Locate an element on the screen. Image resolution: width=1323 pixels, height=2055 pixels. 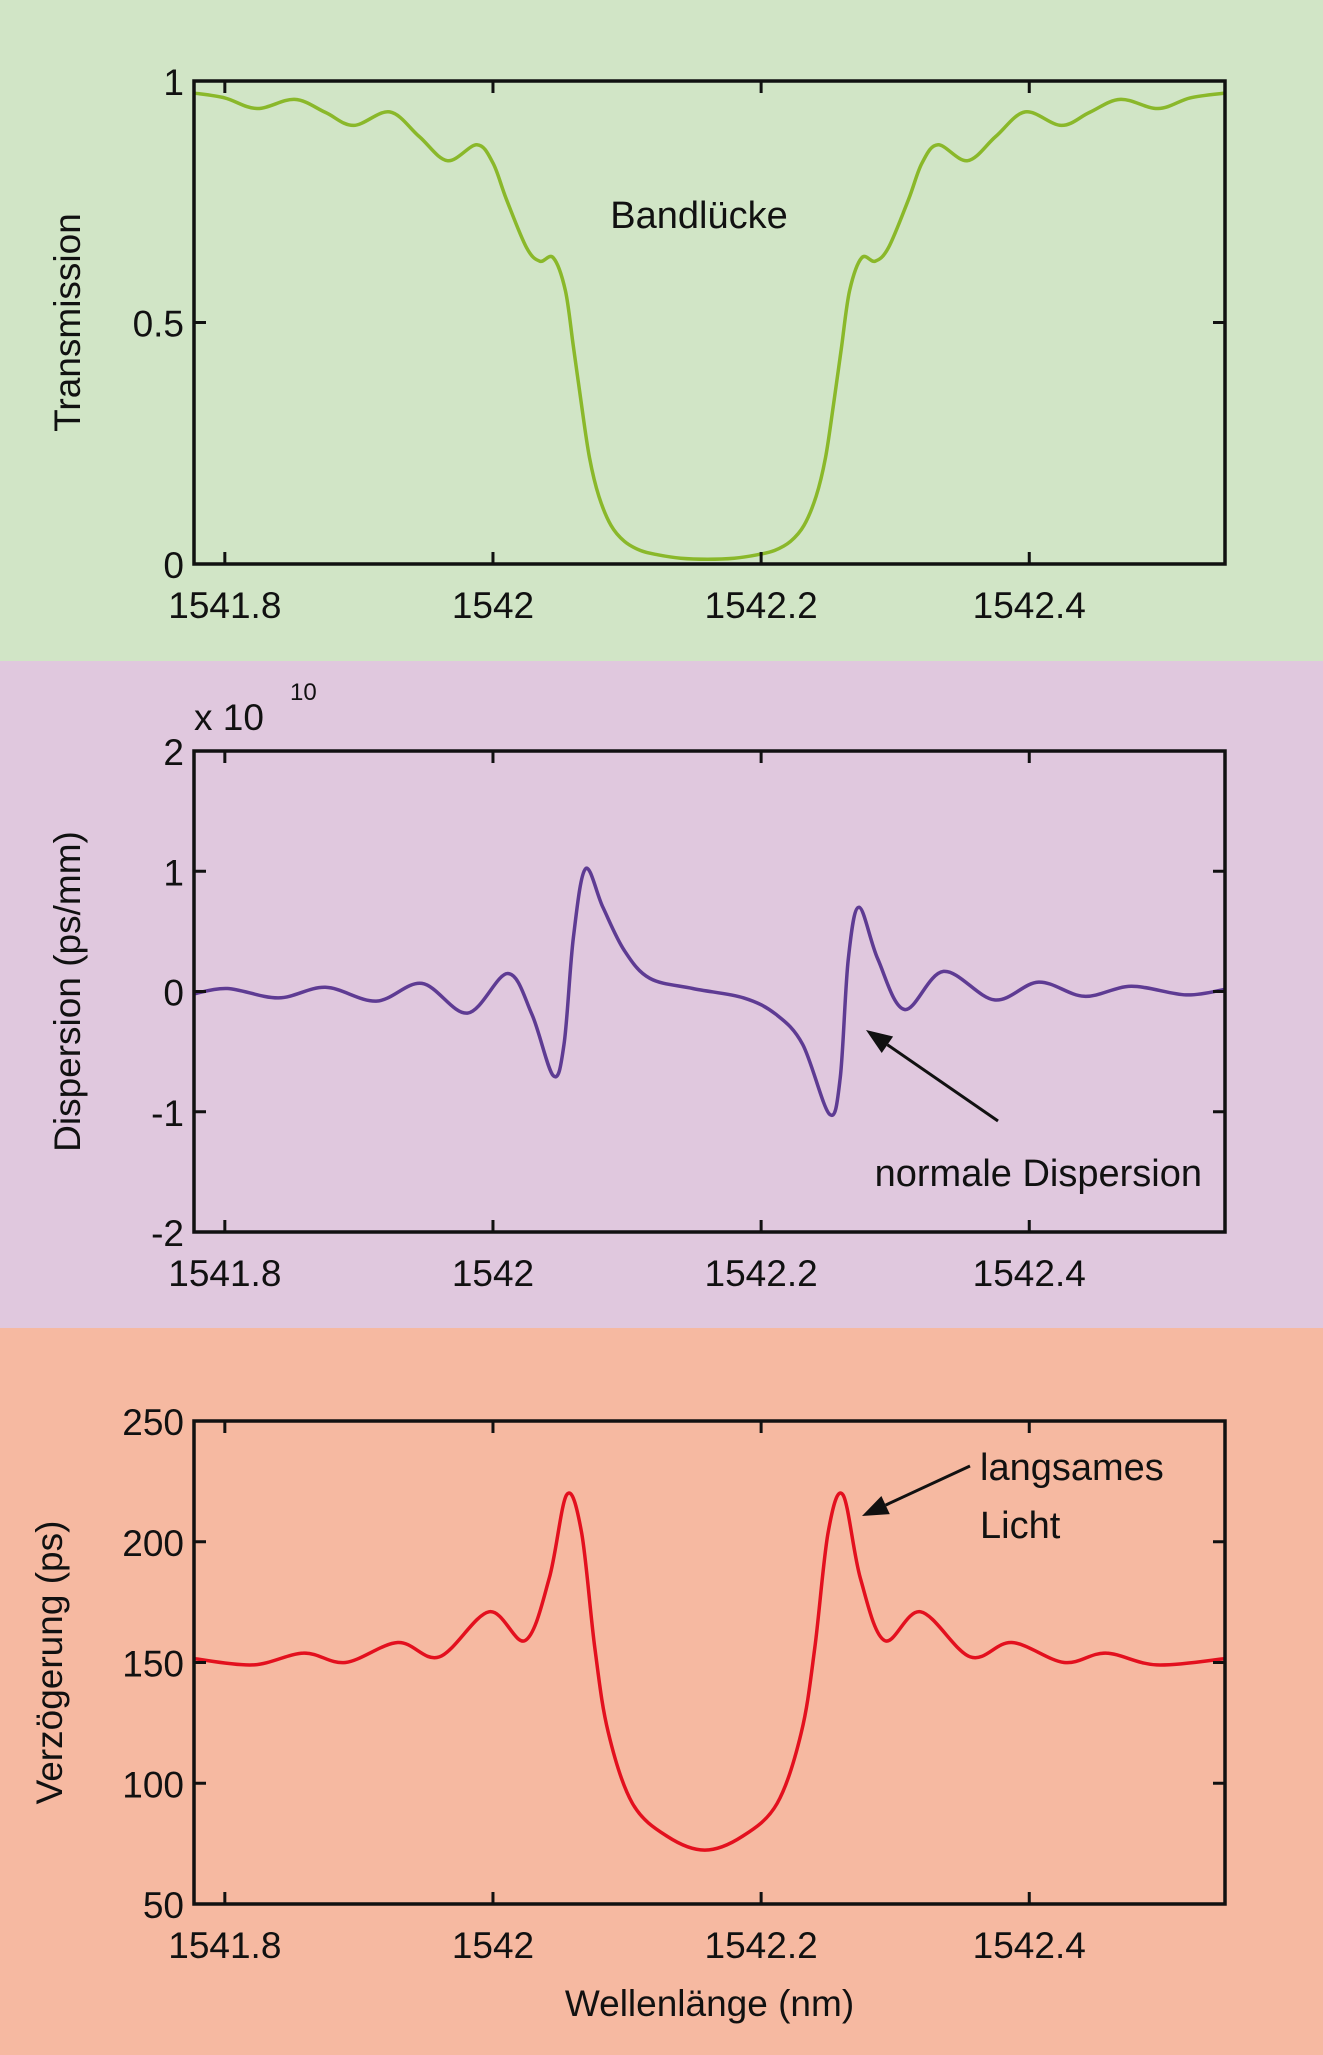
annotation-bandluecke: Bandlücke is located at coordinates (698, 216).